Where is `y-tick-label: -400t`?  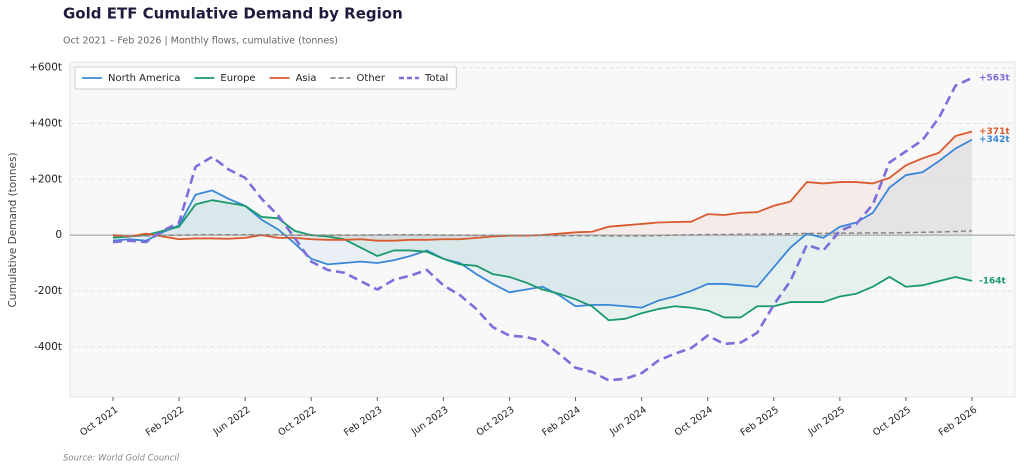
y-tick-label: -400t is located at coordinates (48, 347).